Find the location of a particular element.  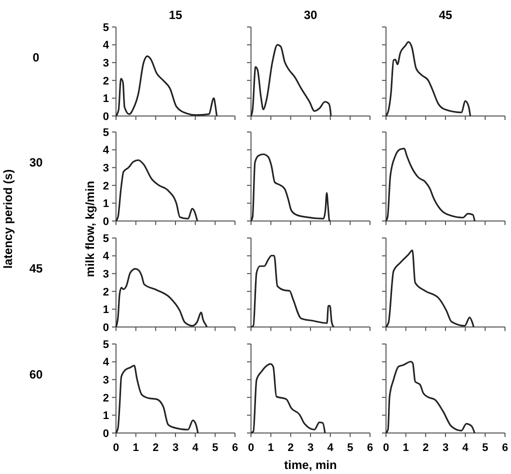

chart-title: 30 is located at coordinates (311, 15).